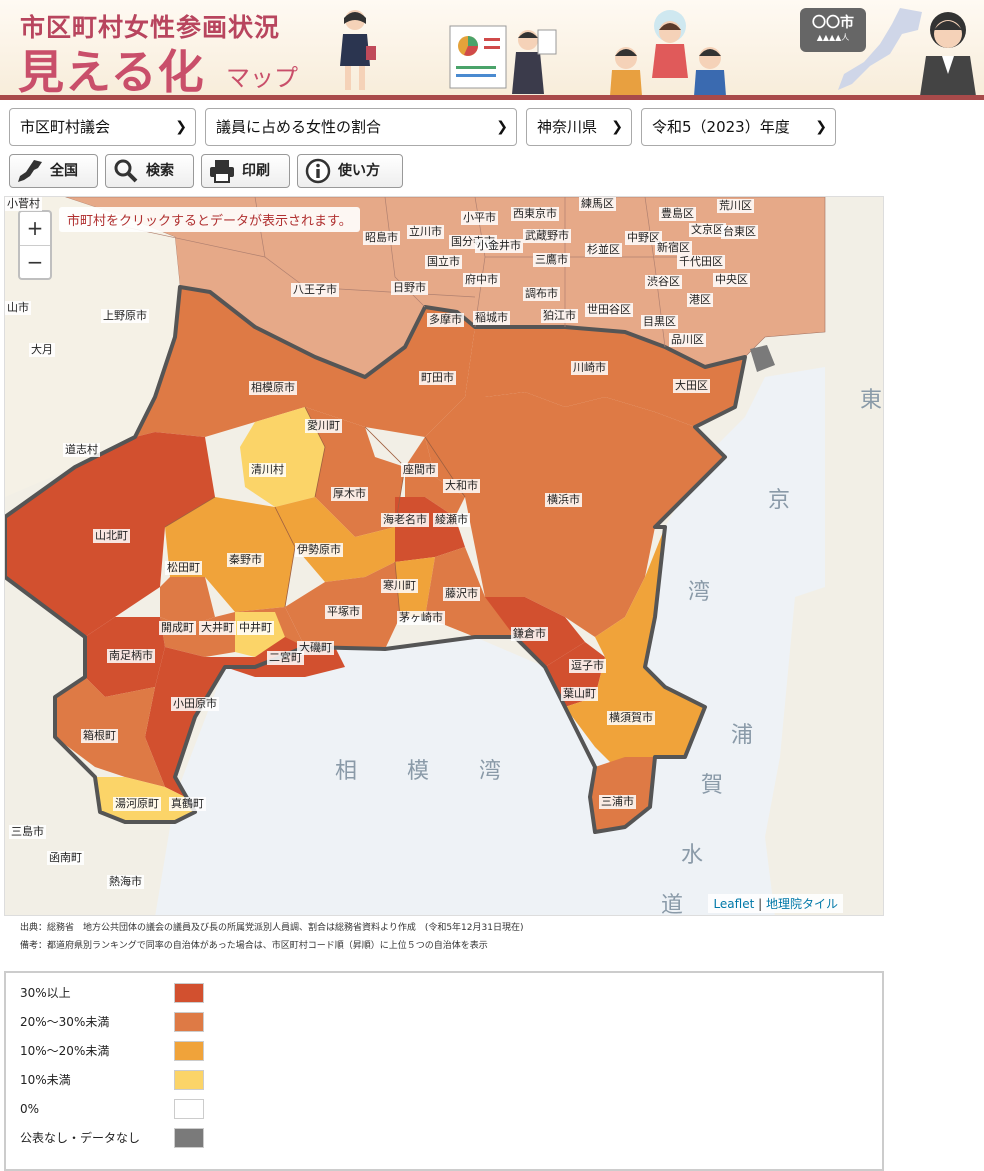 This screenshot has height=1171, width=984. What do you see at coordinates (547, 236) in the screenshot?
I see `map-label-9: 武蔵野市` at bounding box center [547, 236].